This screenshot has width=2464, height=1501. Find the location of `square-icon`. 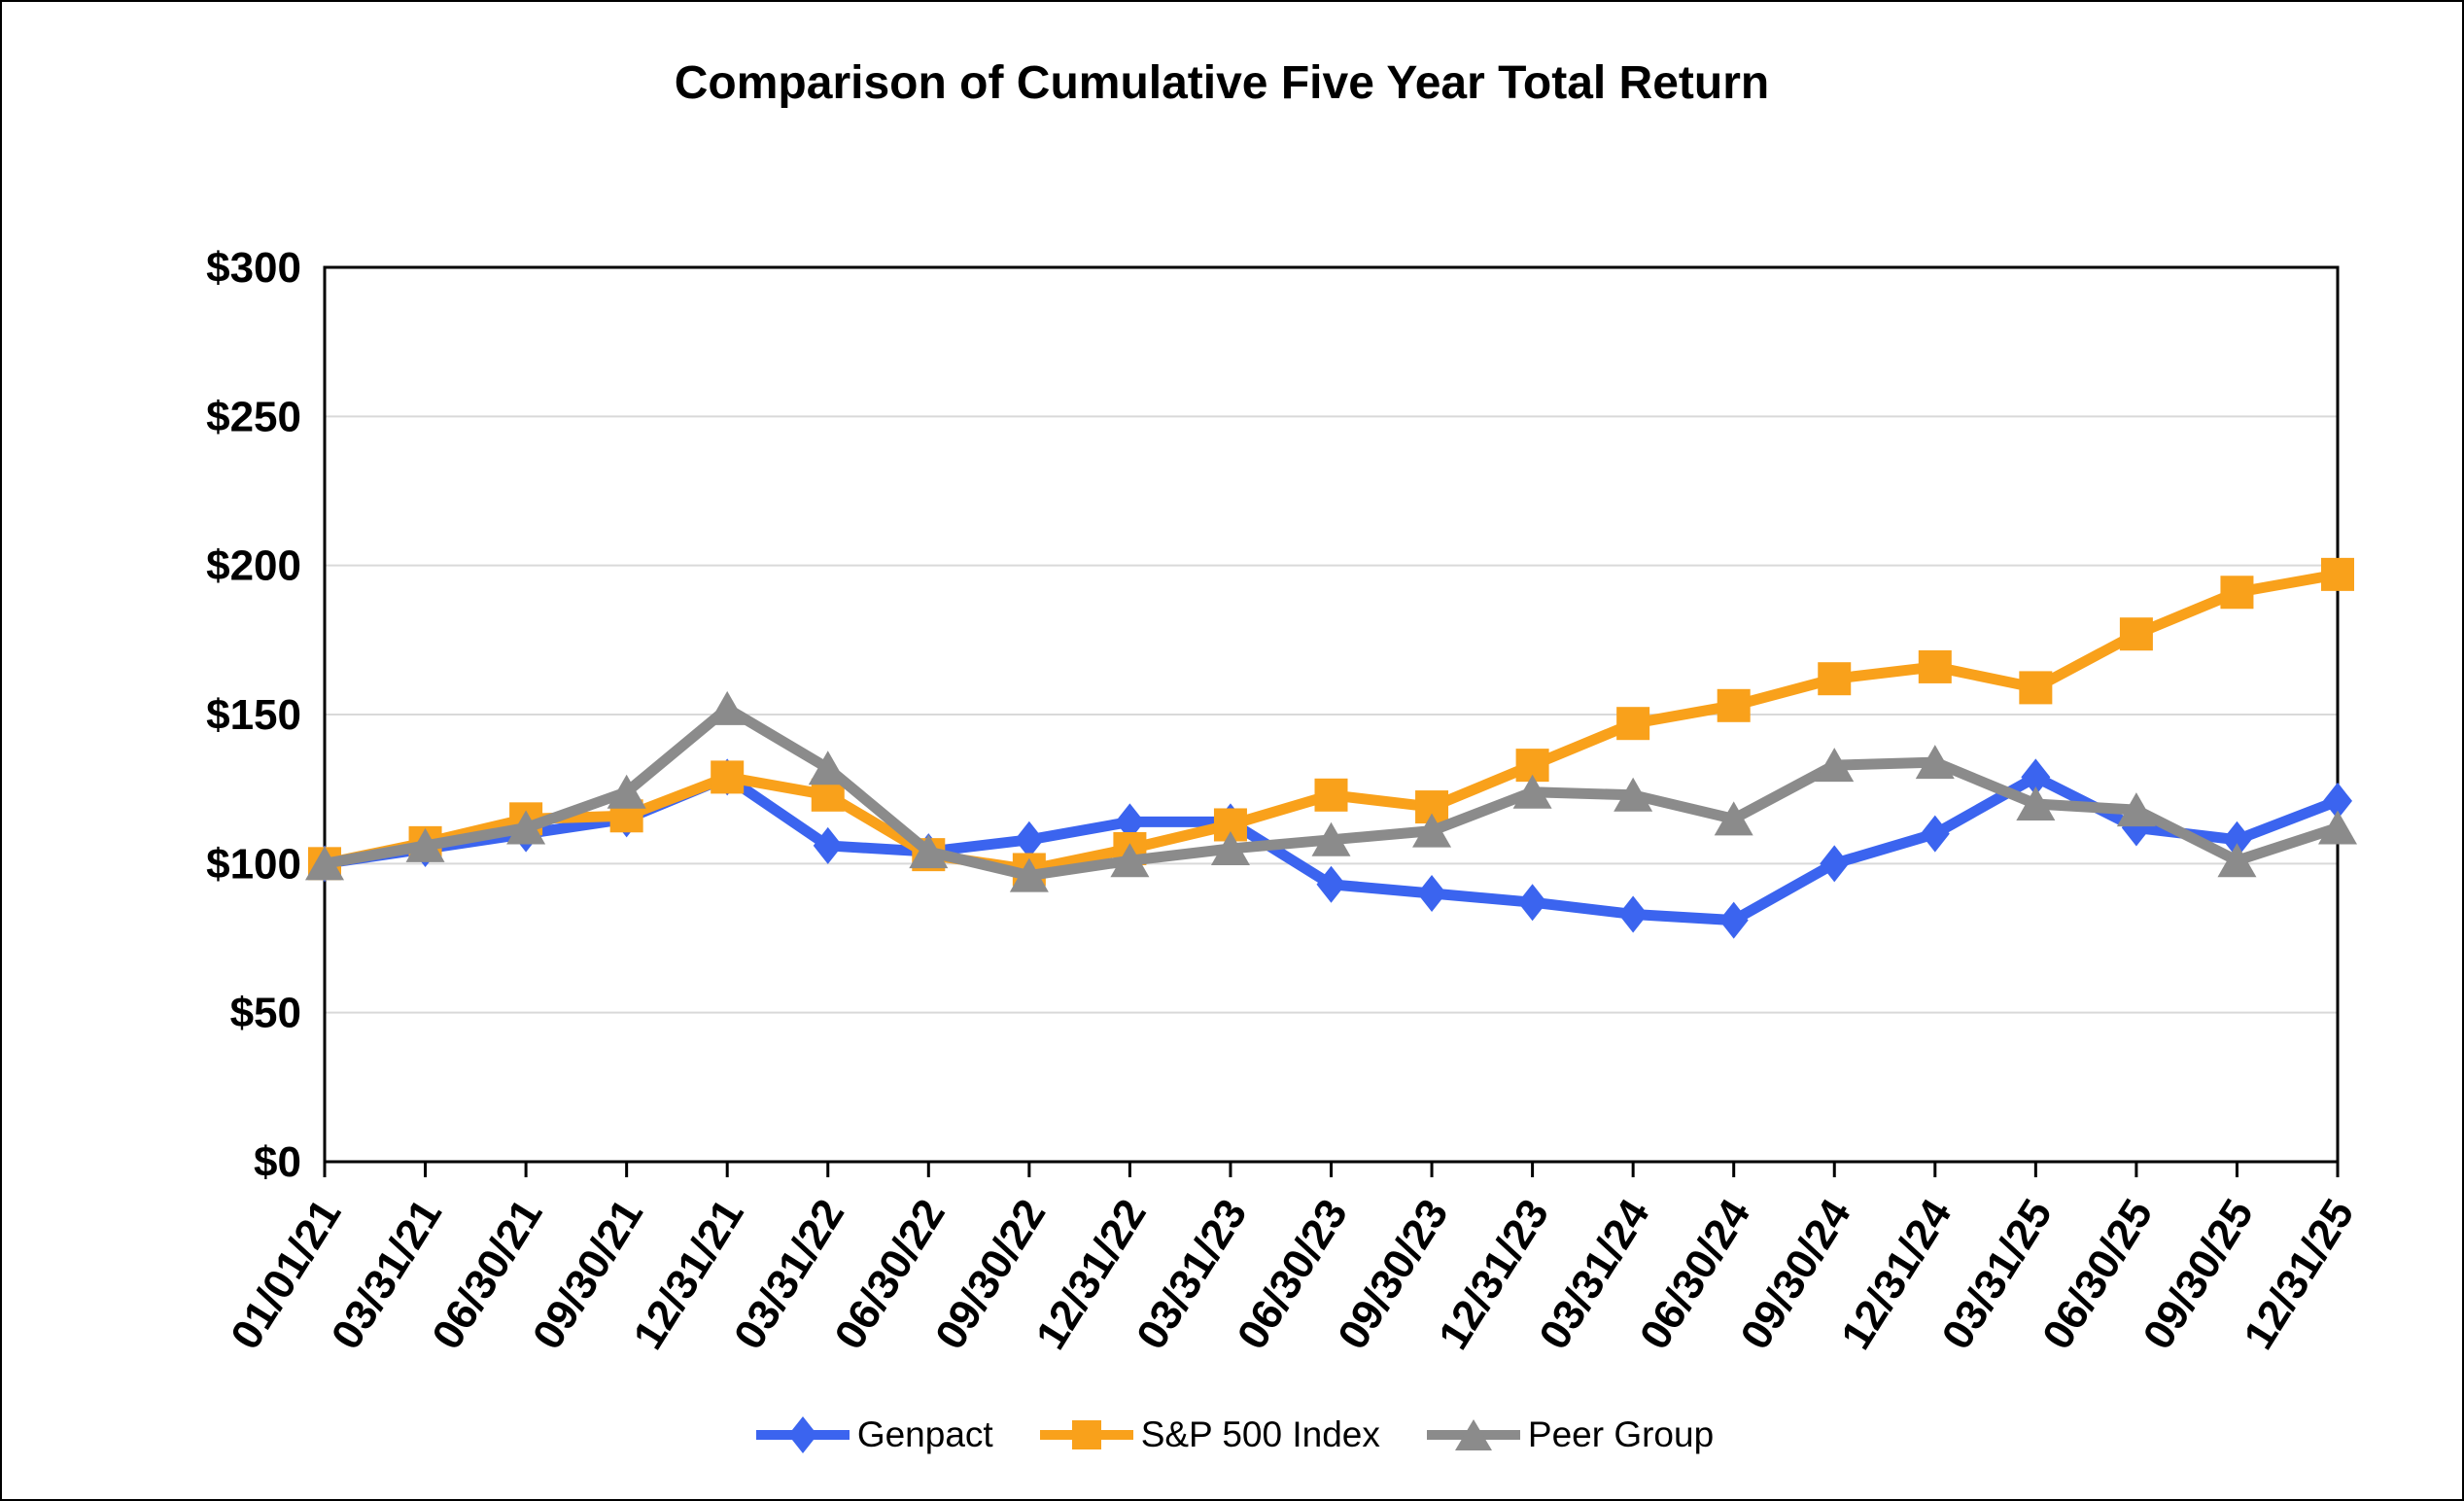

square-icon is located at coordinates (1086, 1434).